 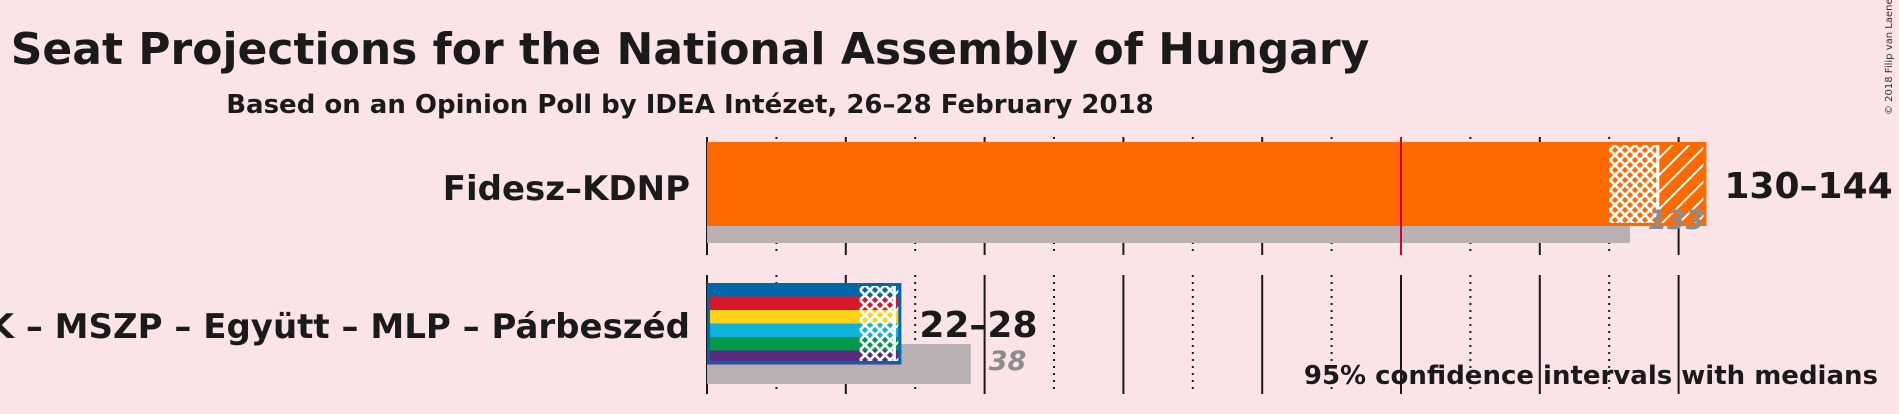 What do you see at coordinates (1889, 57) in the screenshot?
I see `copyright-text: © 2018 Filip van Laenen` at bounding box center [1889, 57].